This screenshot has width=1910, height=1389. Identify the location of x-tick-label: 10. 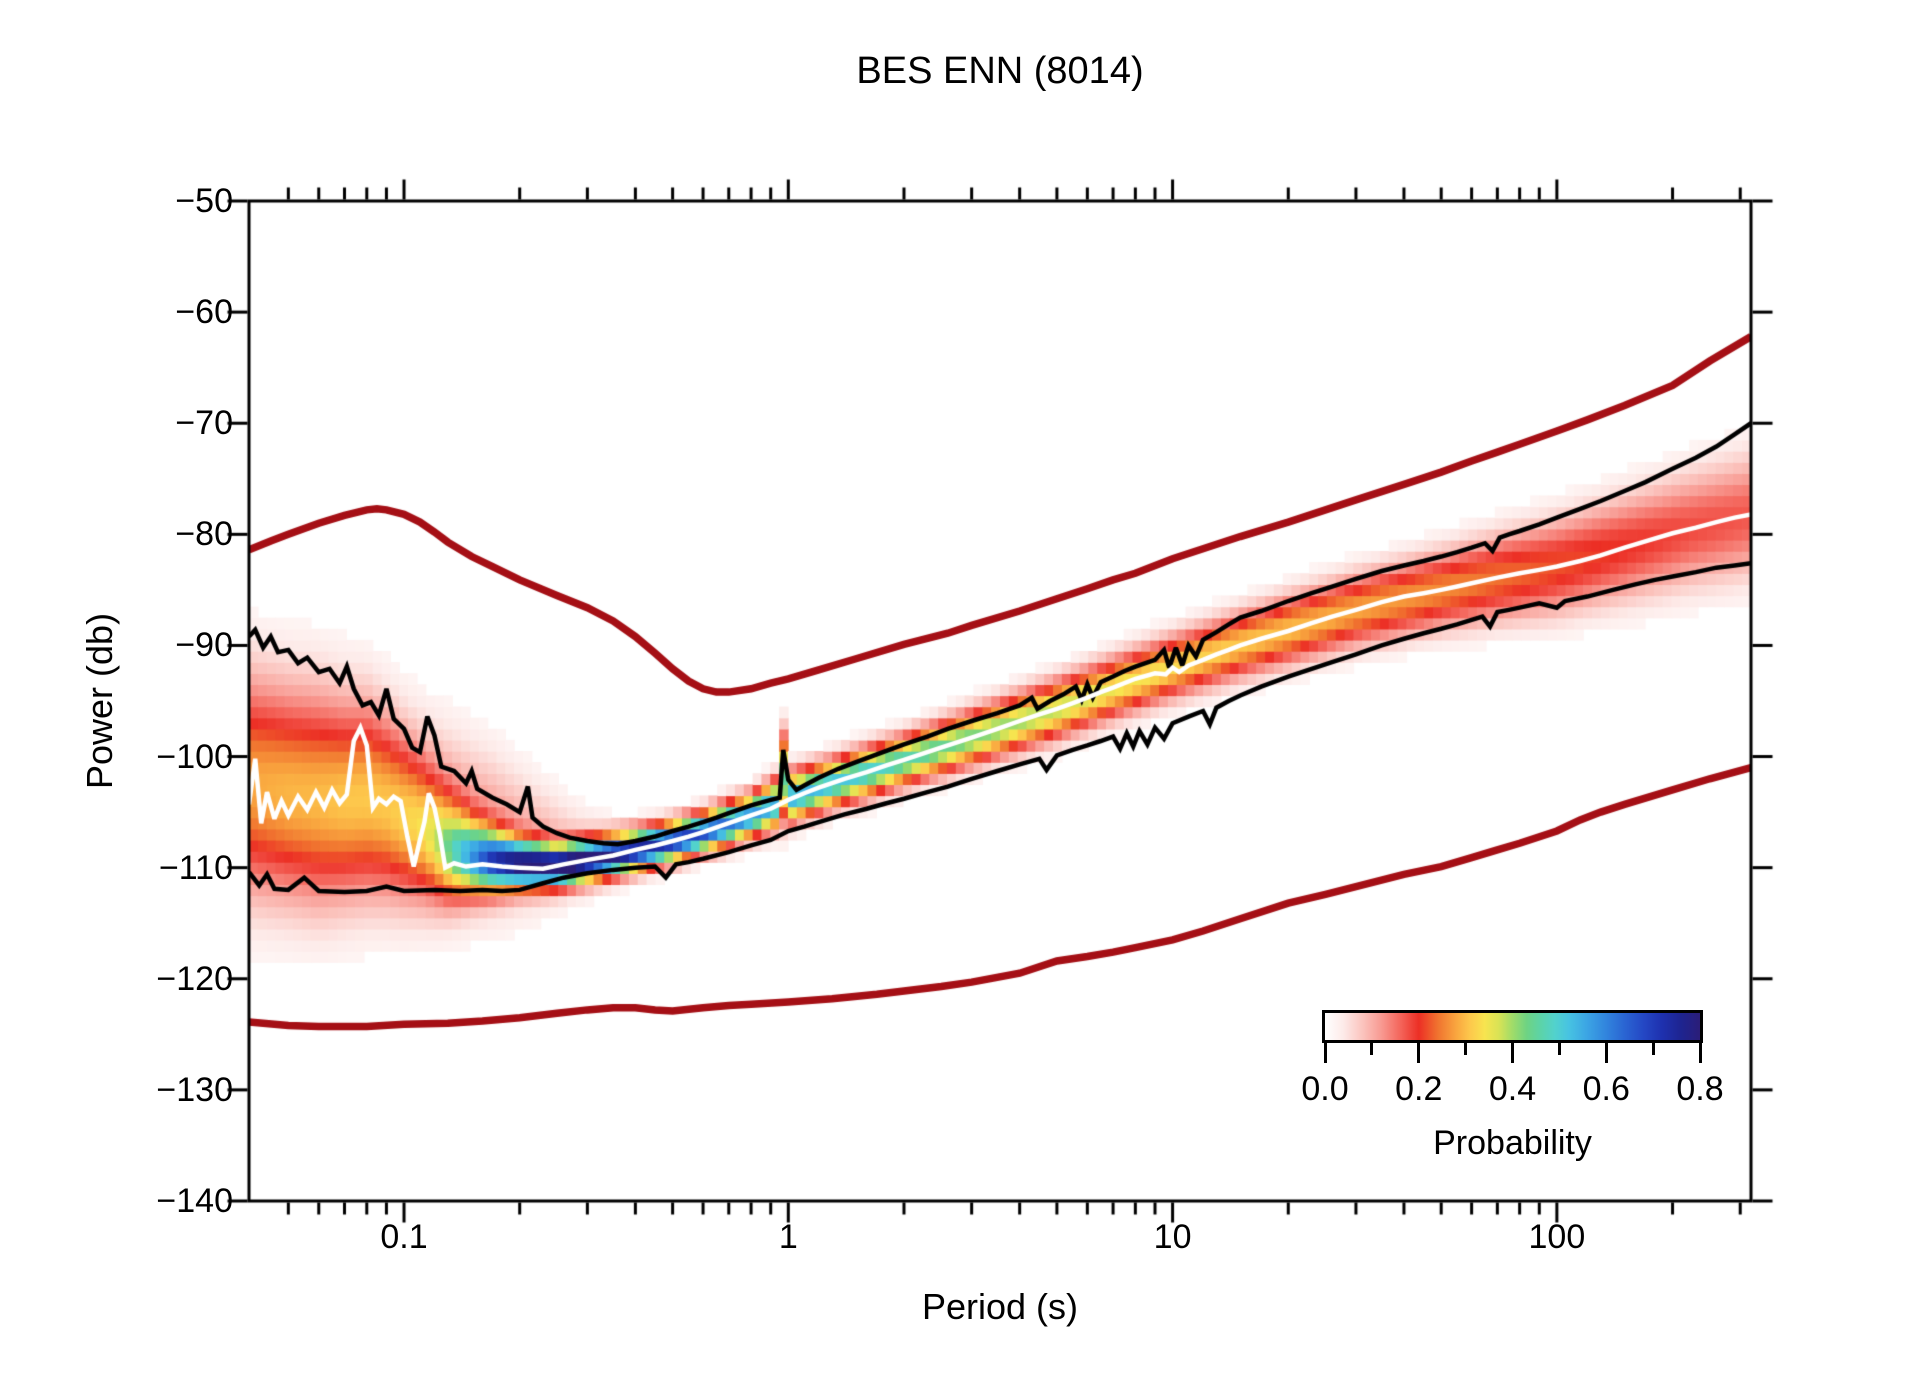
(1172, 1237).